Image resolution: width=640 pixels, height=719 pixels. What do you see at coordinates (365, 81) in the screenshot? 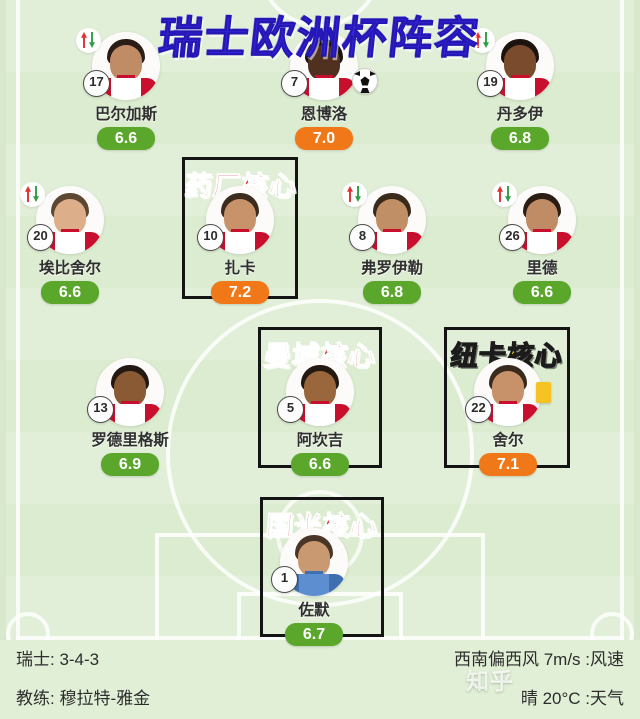
I see `football-goal-icon` at bounding box center [365, 81].